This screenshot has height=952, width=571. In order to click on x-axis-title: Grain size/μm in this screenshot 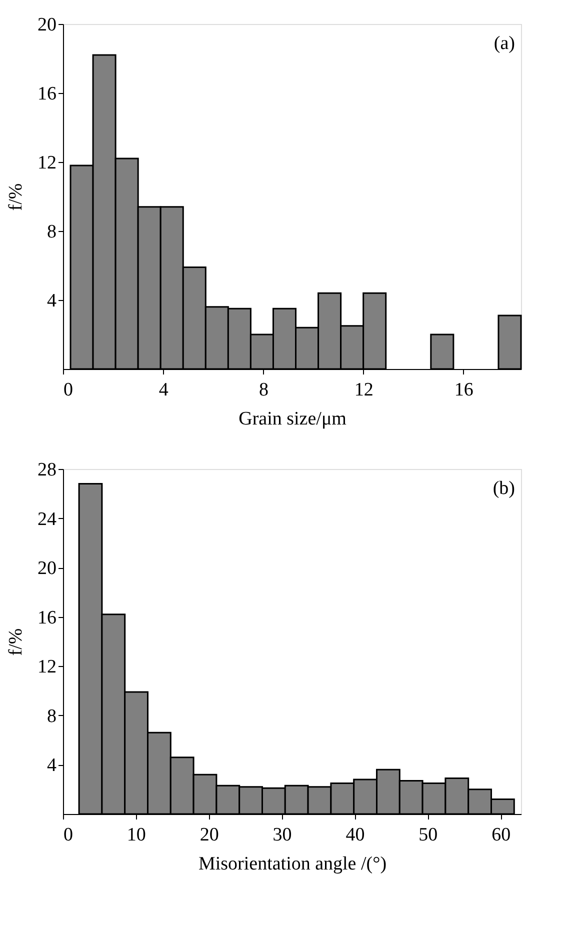, I will do `click(292, 419)`.